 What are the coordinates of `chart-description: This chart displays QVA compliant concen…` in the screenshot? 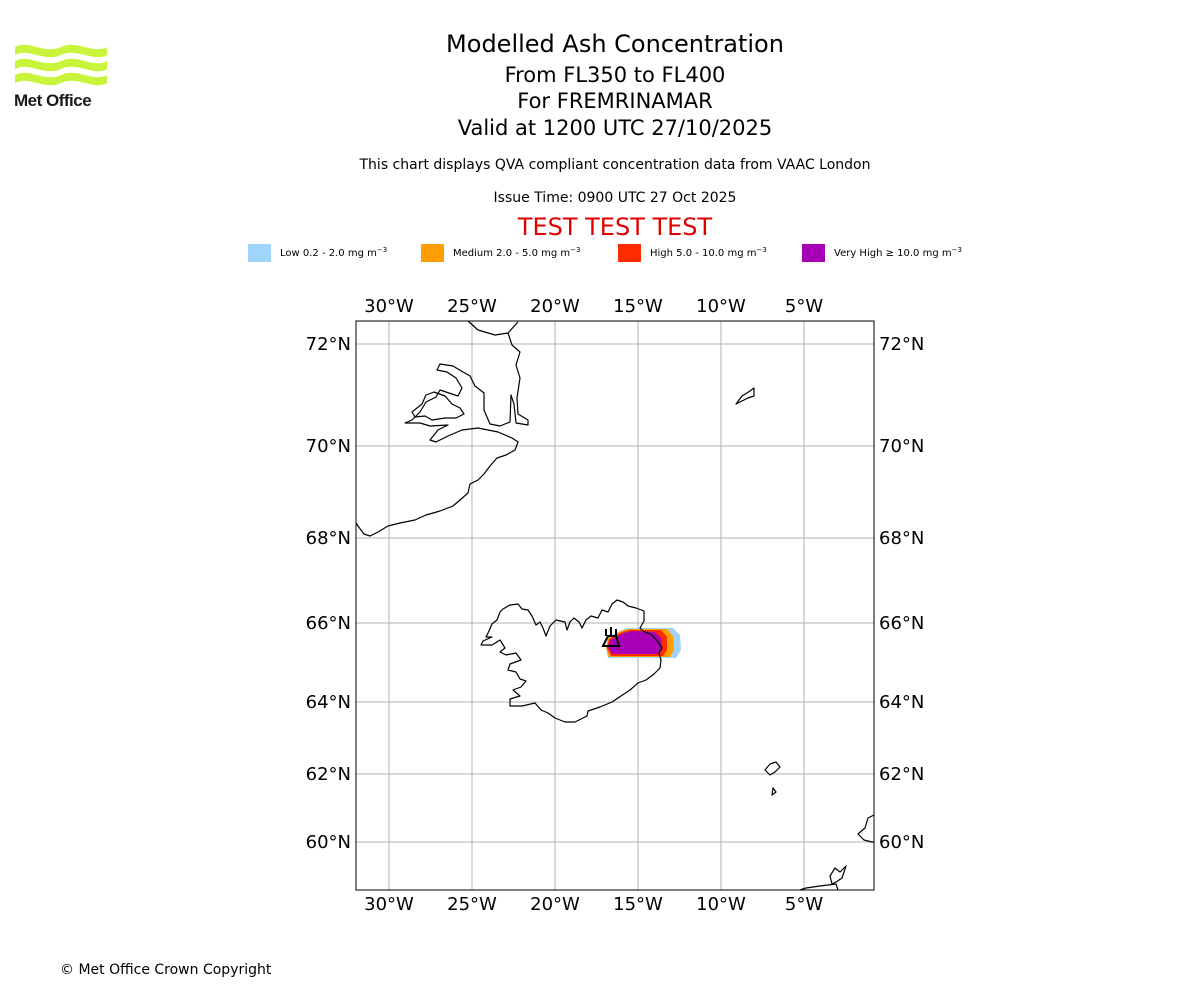 It's located at (615, 165).